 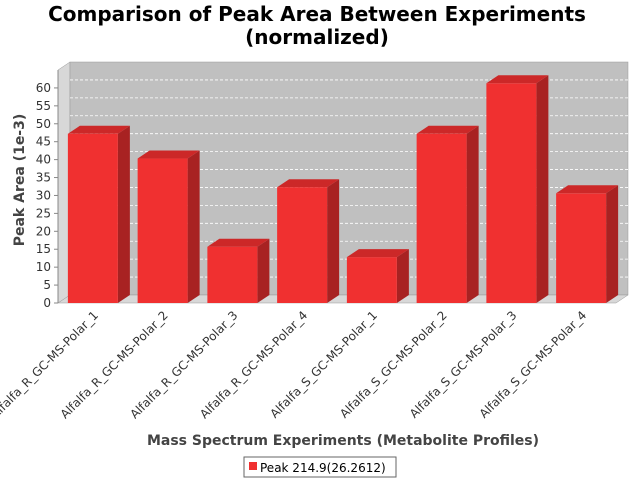 I want to click on y-tick-label: 40, so click(x=43, y=160).